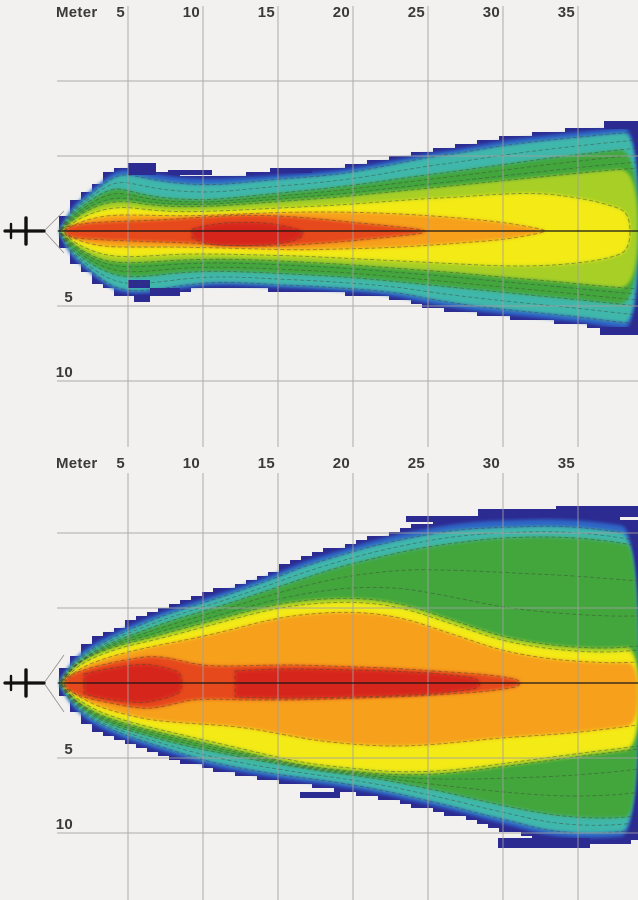  I want to click on top-level-dark-red, so click(247, 234).